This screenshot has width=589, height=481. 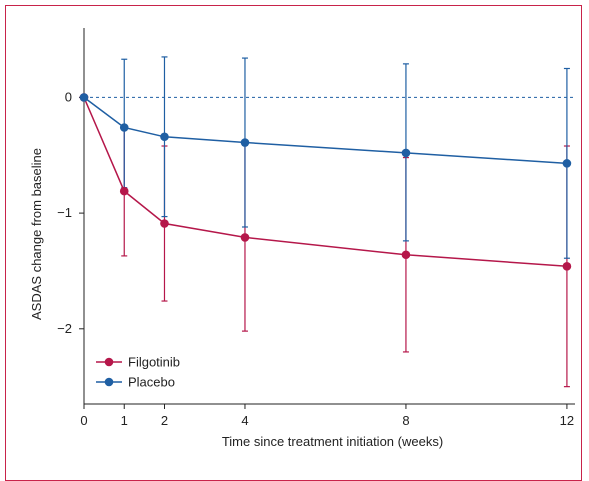 What do you see at coordinates (64, 212) in the screenshot?
I see `y-tick-label: −1` at bounding box center [64, 212].